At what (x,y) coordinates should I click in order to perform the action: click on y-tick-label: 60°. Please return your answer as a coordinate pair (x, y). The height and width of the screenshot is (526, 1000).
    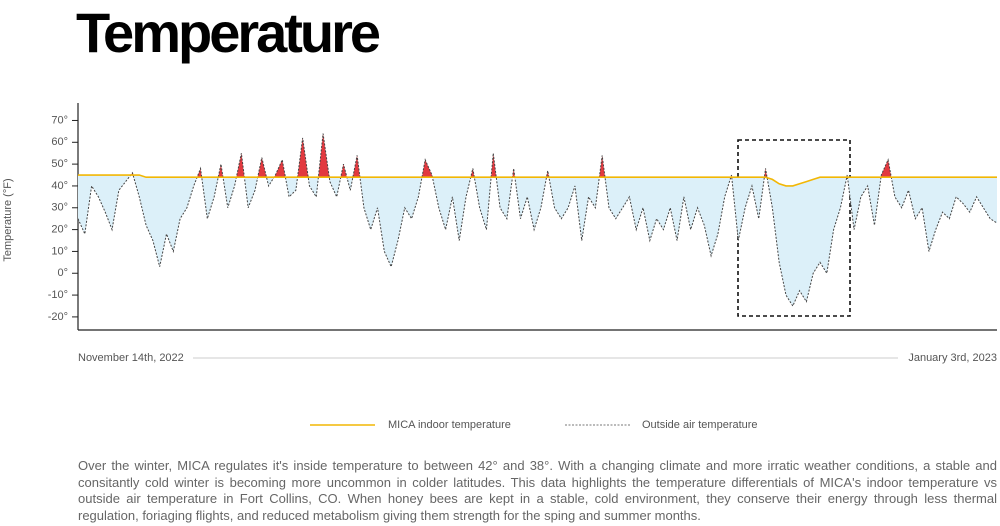
    Looking at the image, I should click on (59, 142).